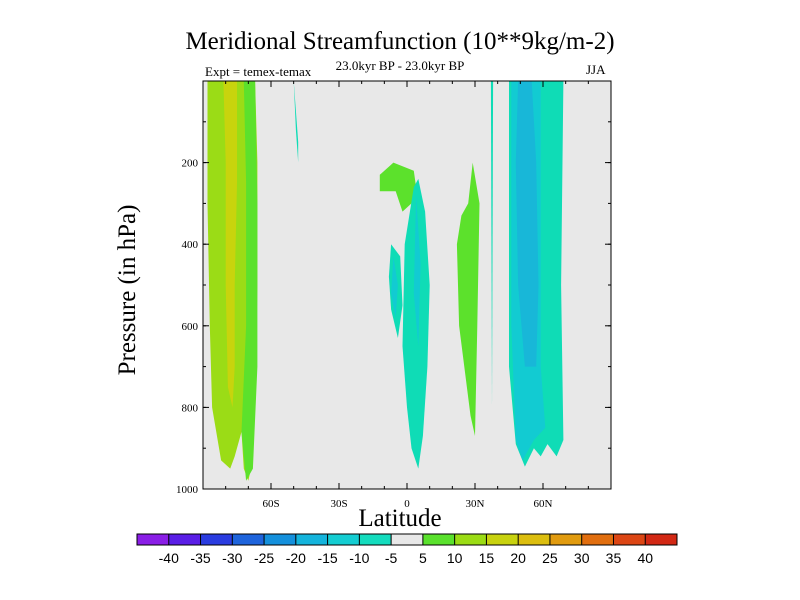  What do you see at coordinates (468, 299) in the screenshot?
I see `contour-region-nh-subtropical-positive` at bounding box center [468, 299].